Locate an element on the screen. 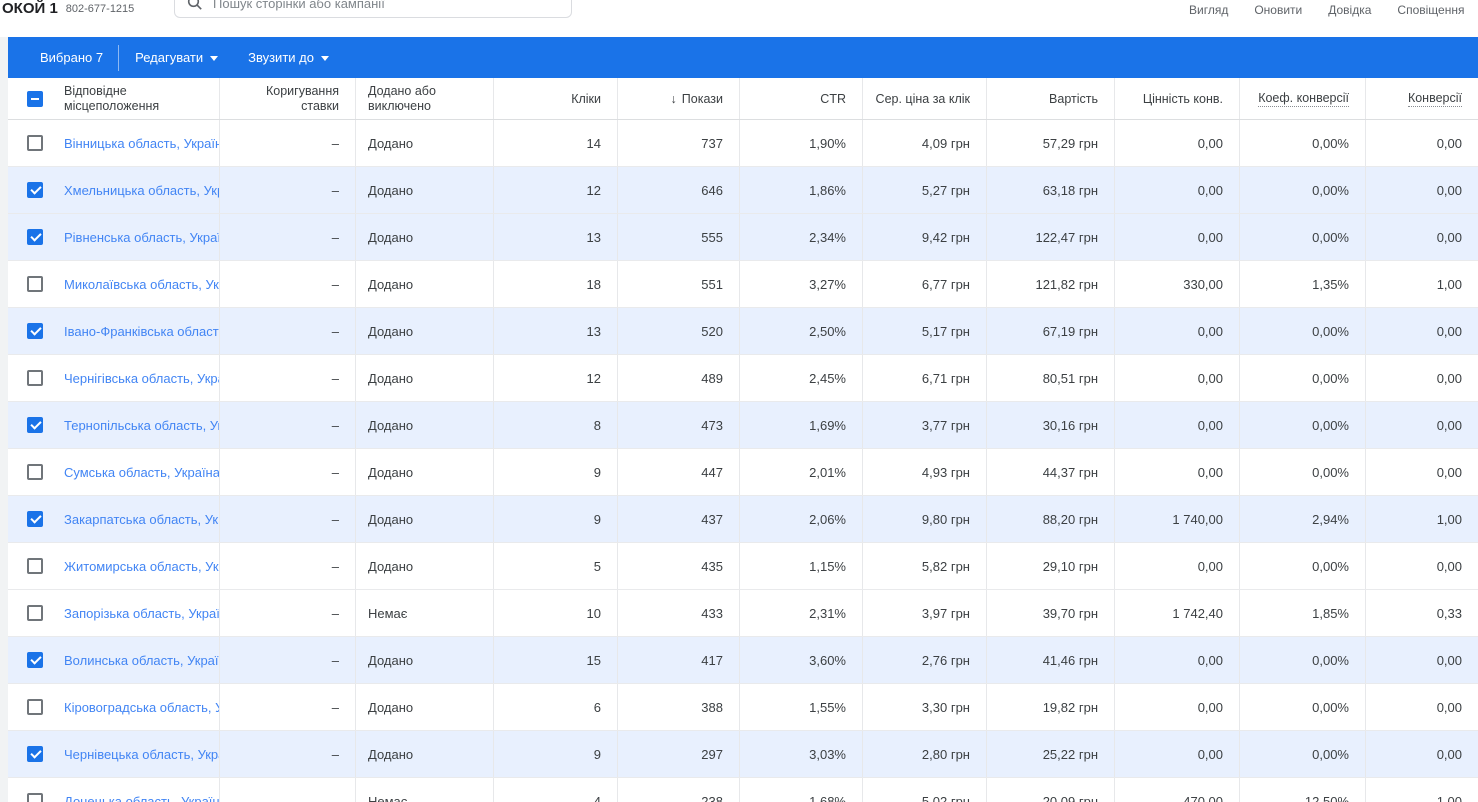 The width and height of the screenshot is (1478, 802). location-link: Волинська область, Україна is located at coordinates (141, 660).